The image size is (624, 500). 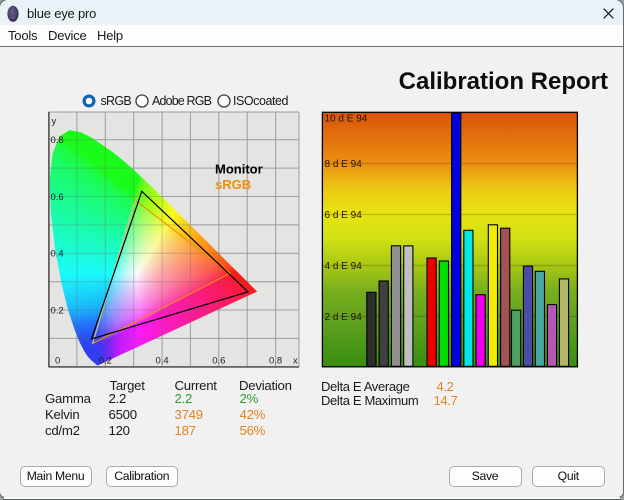 I want to click on svg-text: 8 d E 94, so click(x=344, y=164).